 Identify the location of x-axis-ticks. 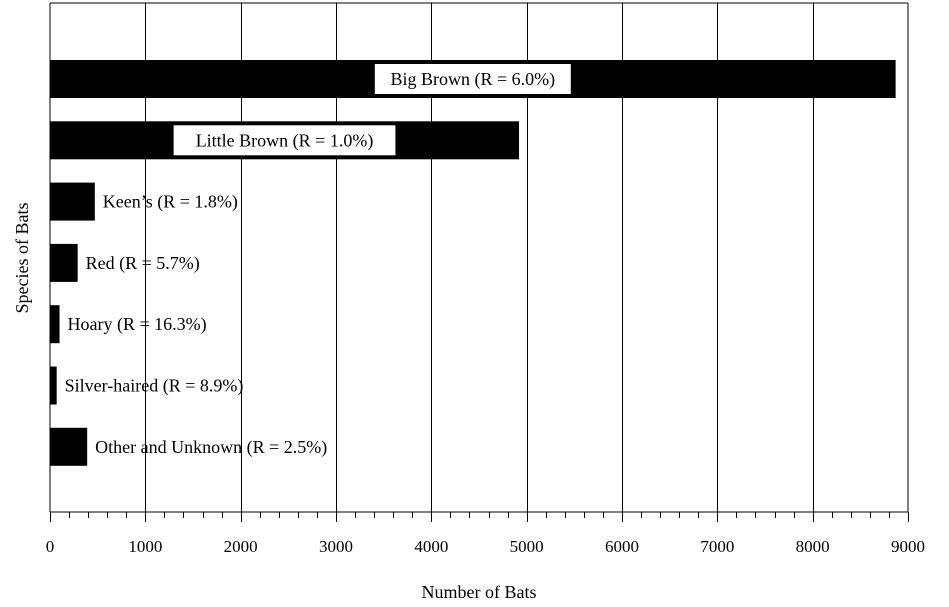
(479, 517).